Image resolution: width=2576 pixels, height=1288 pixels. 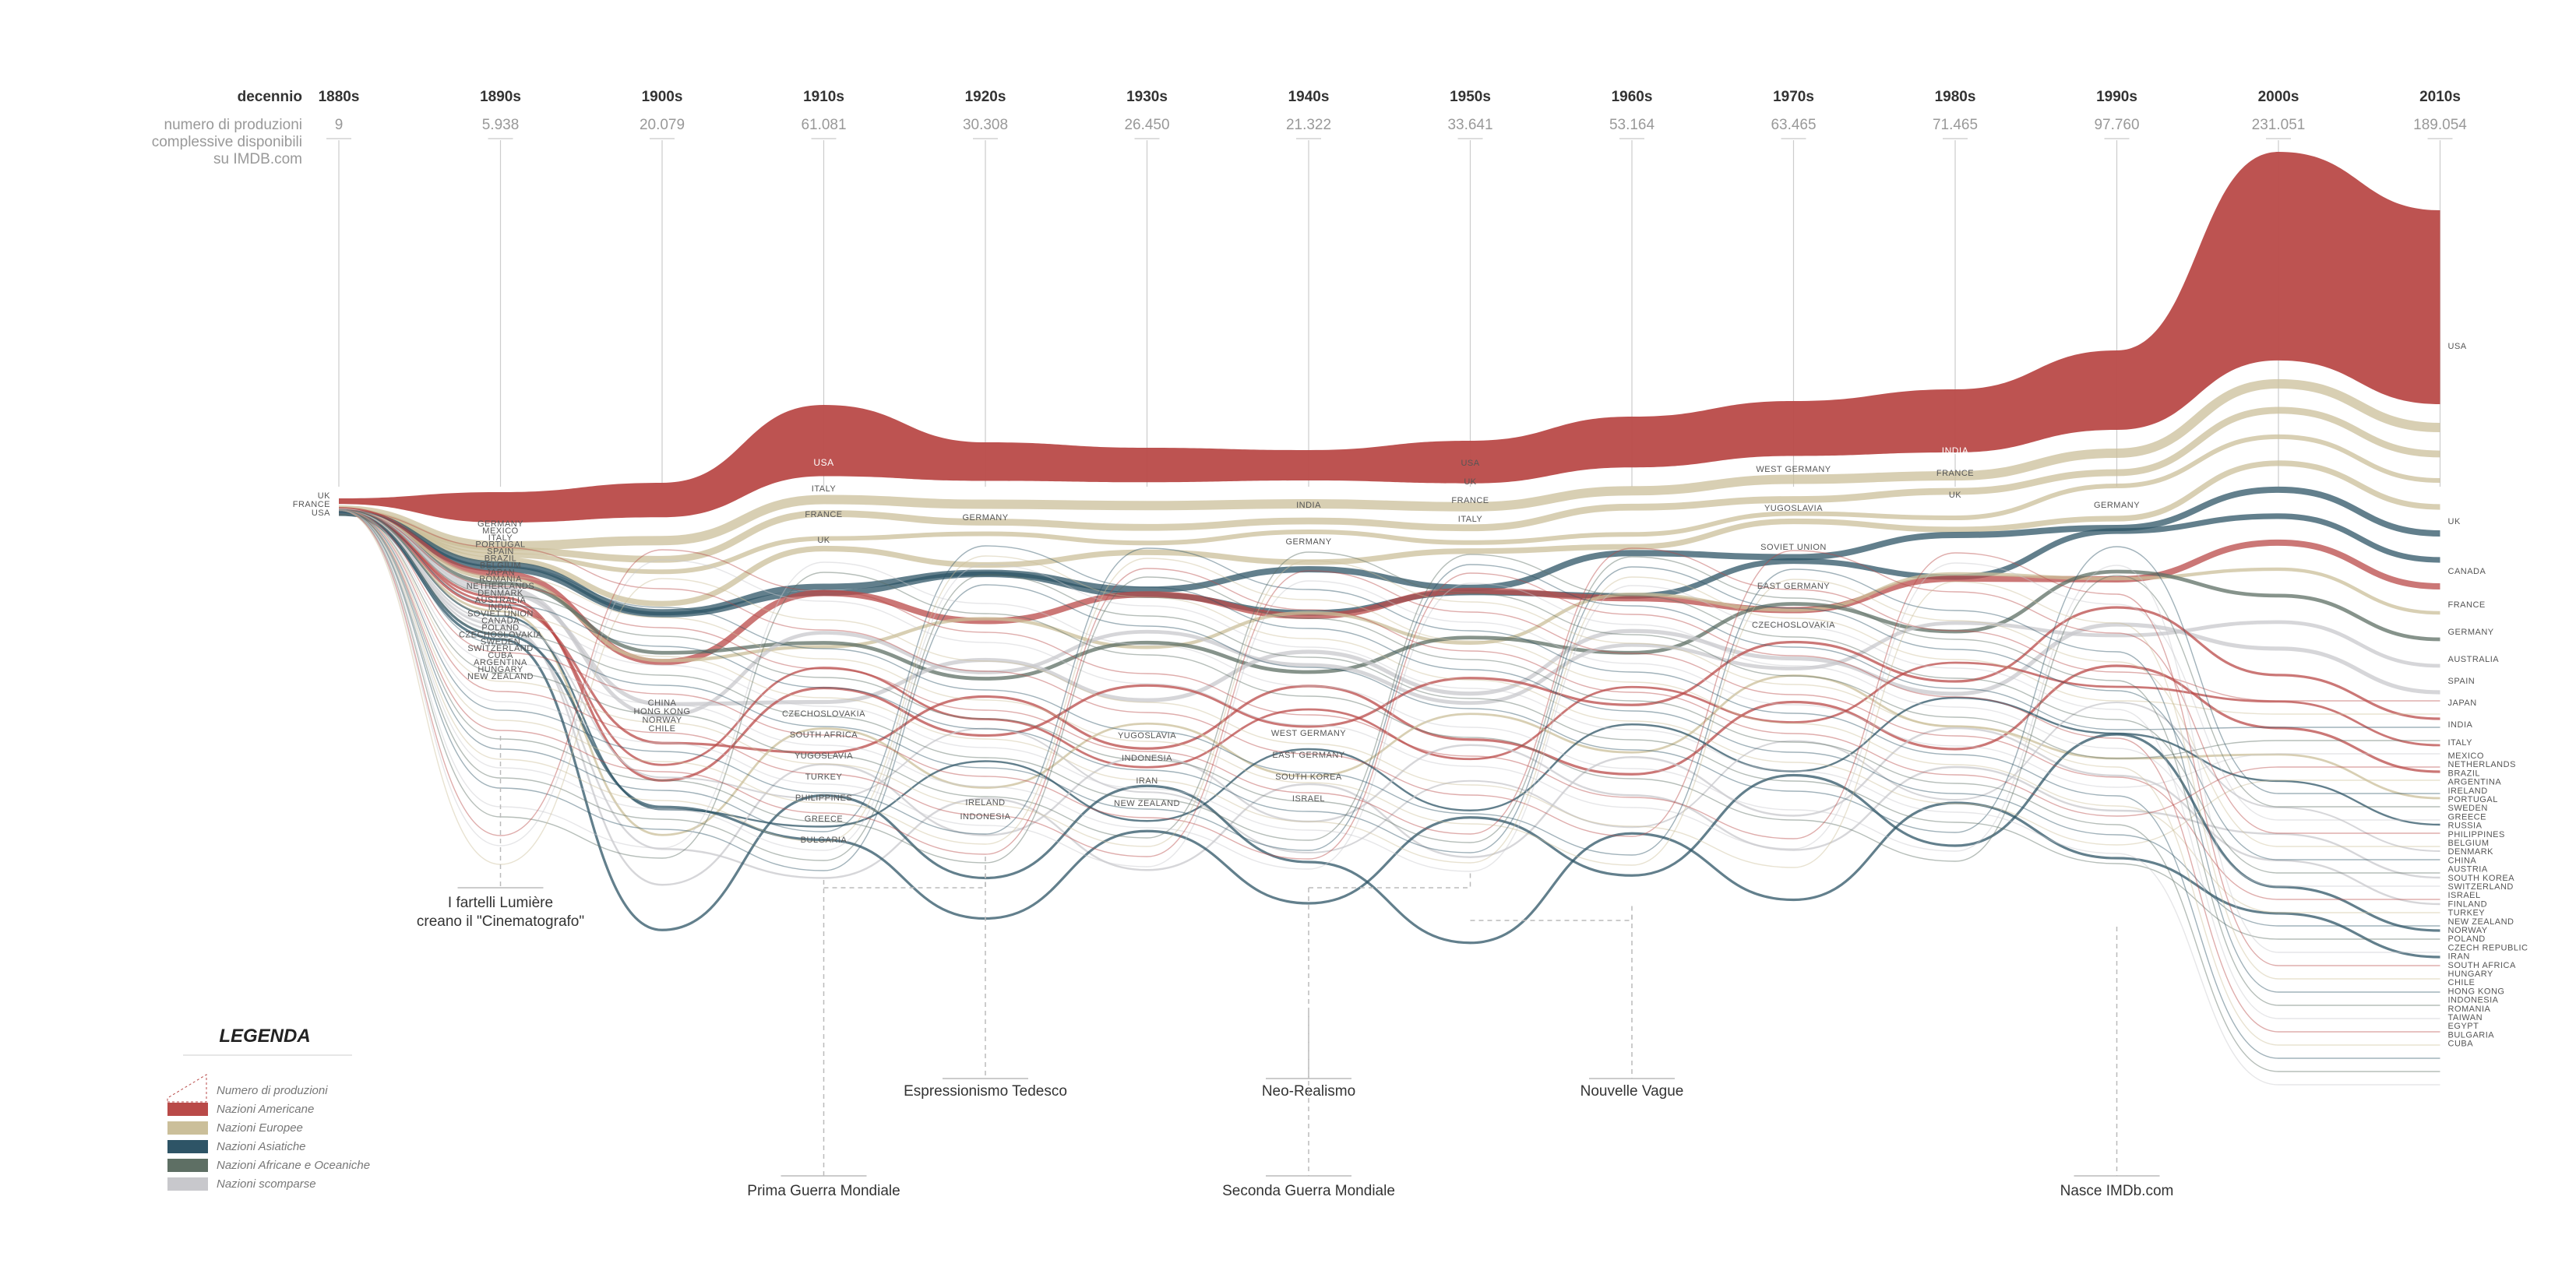 What do you see at coordinates (2467, 939) in the screenshot?
I see `country-label: POLAND` at bounding box center [2467, 939].